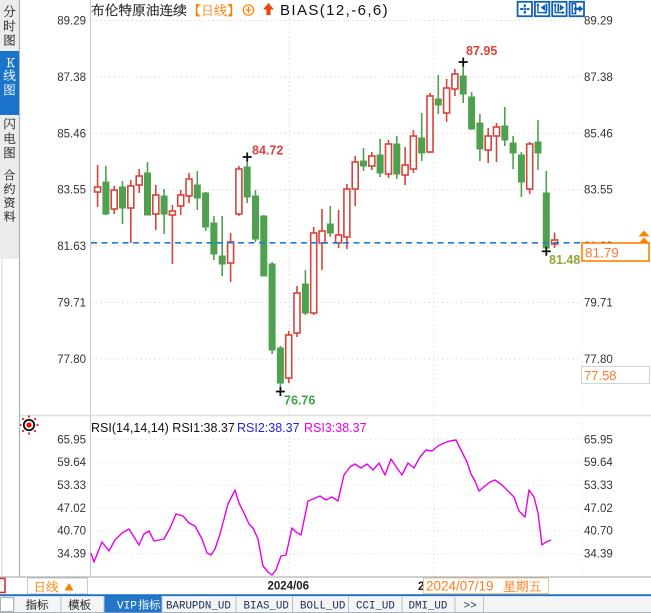 Image resolution: width=651 pixels, height=613 pixels. Describe the element at coordinates (289, 587) in the screenshot. I see `svg-text: 2024/06` at that location.